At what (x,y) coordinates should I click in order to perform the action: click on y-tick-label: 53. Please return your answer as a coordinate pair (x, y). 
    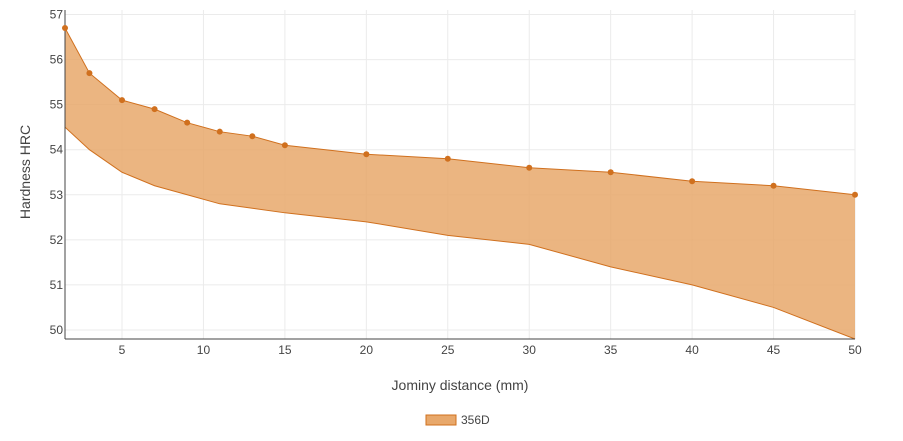
    Looking at the image, I should click on (57, 195).